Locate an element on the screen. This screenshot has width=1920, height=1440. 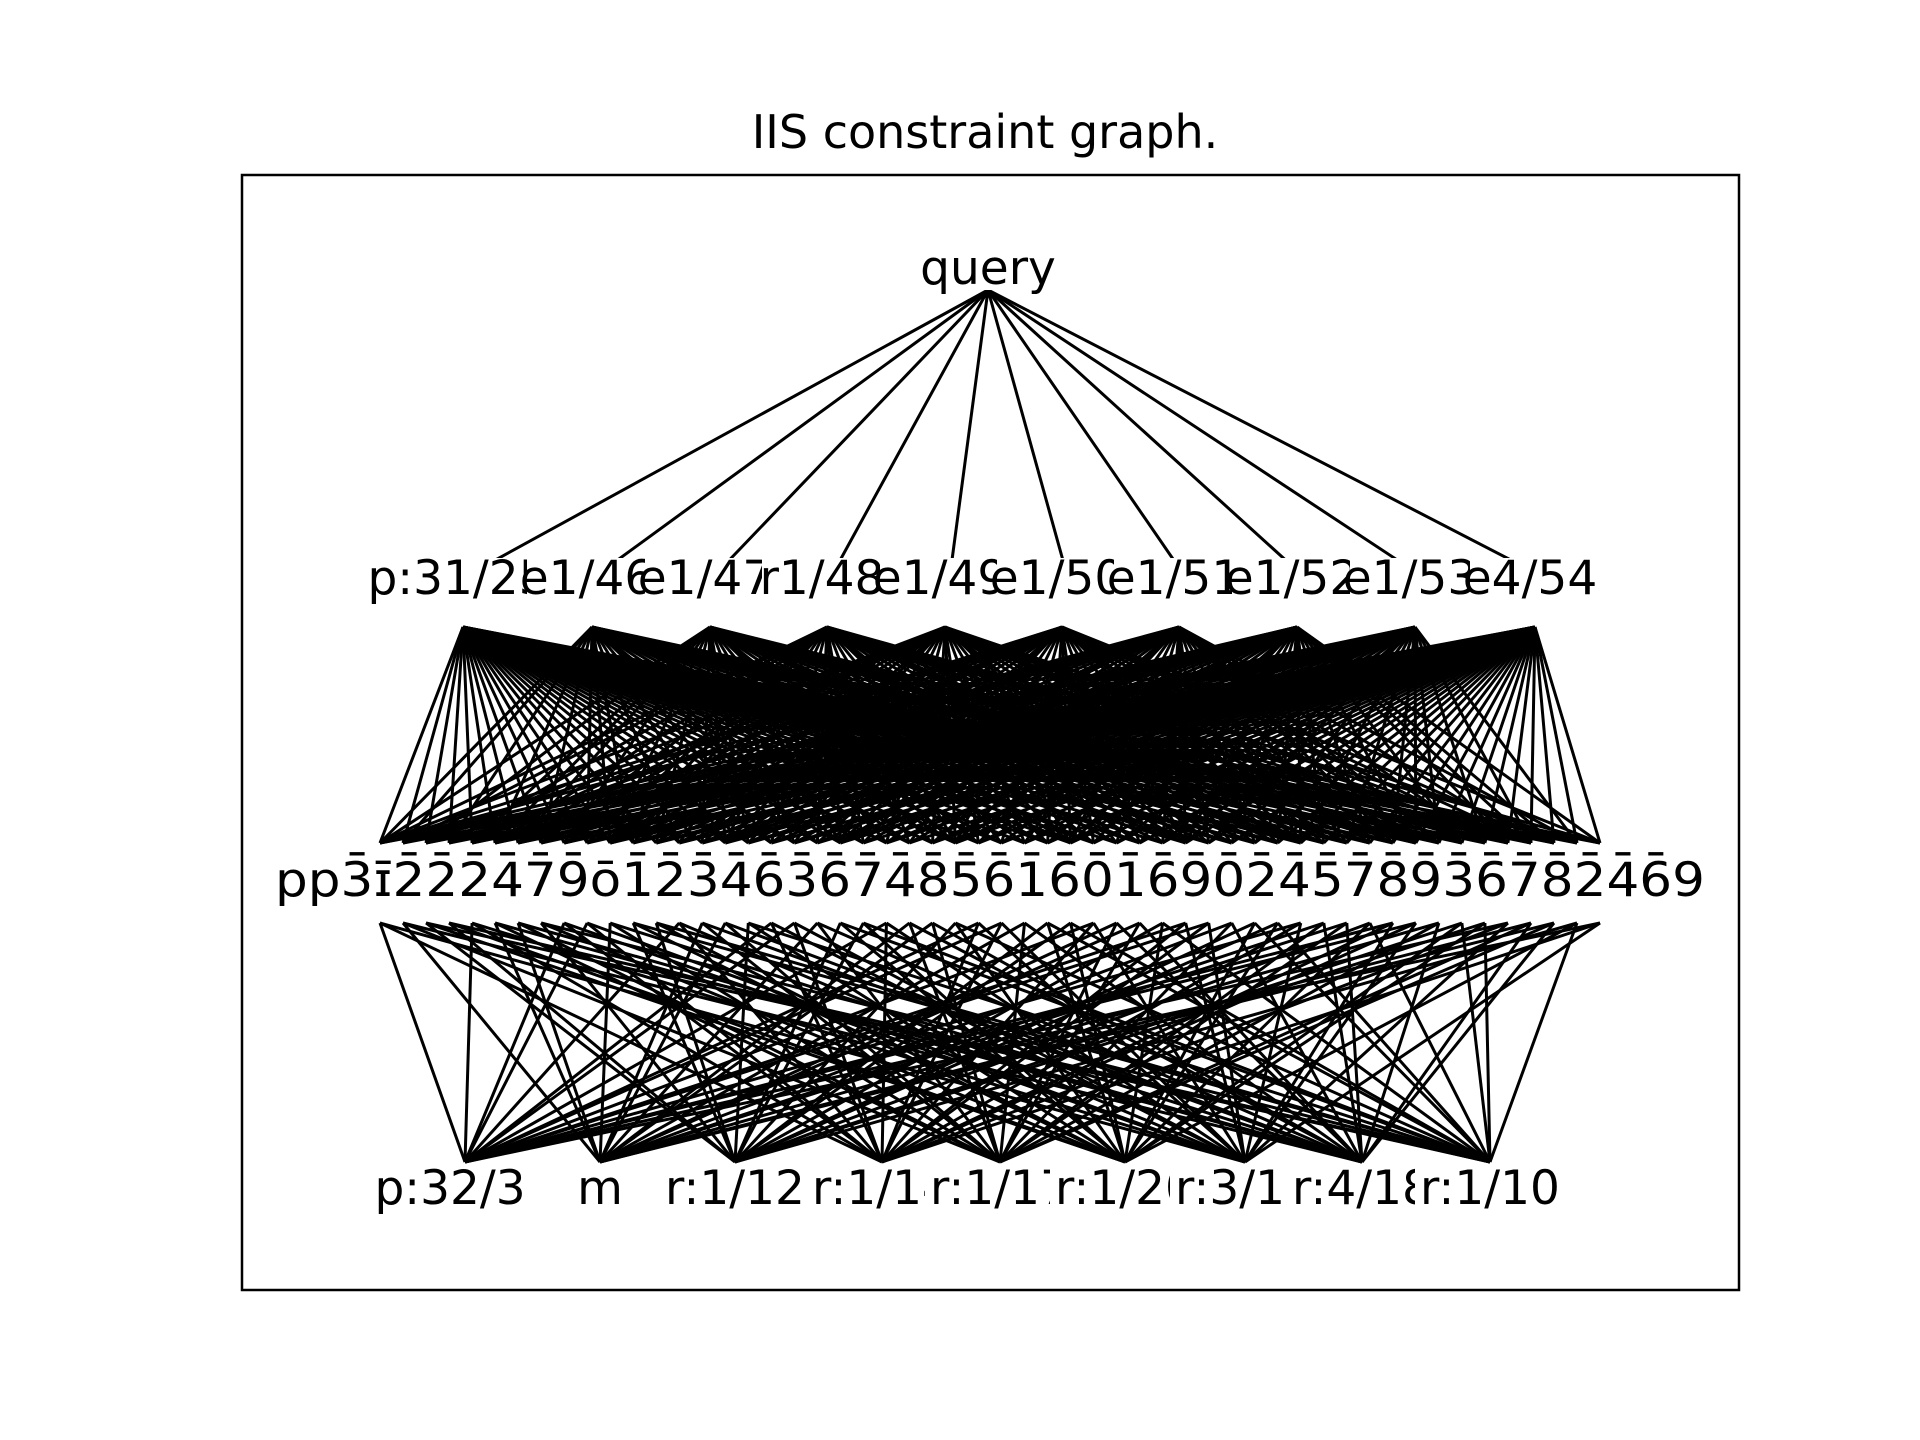
node-lower-4-label: r:1/17 is located at coordinates (1000, 1188).